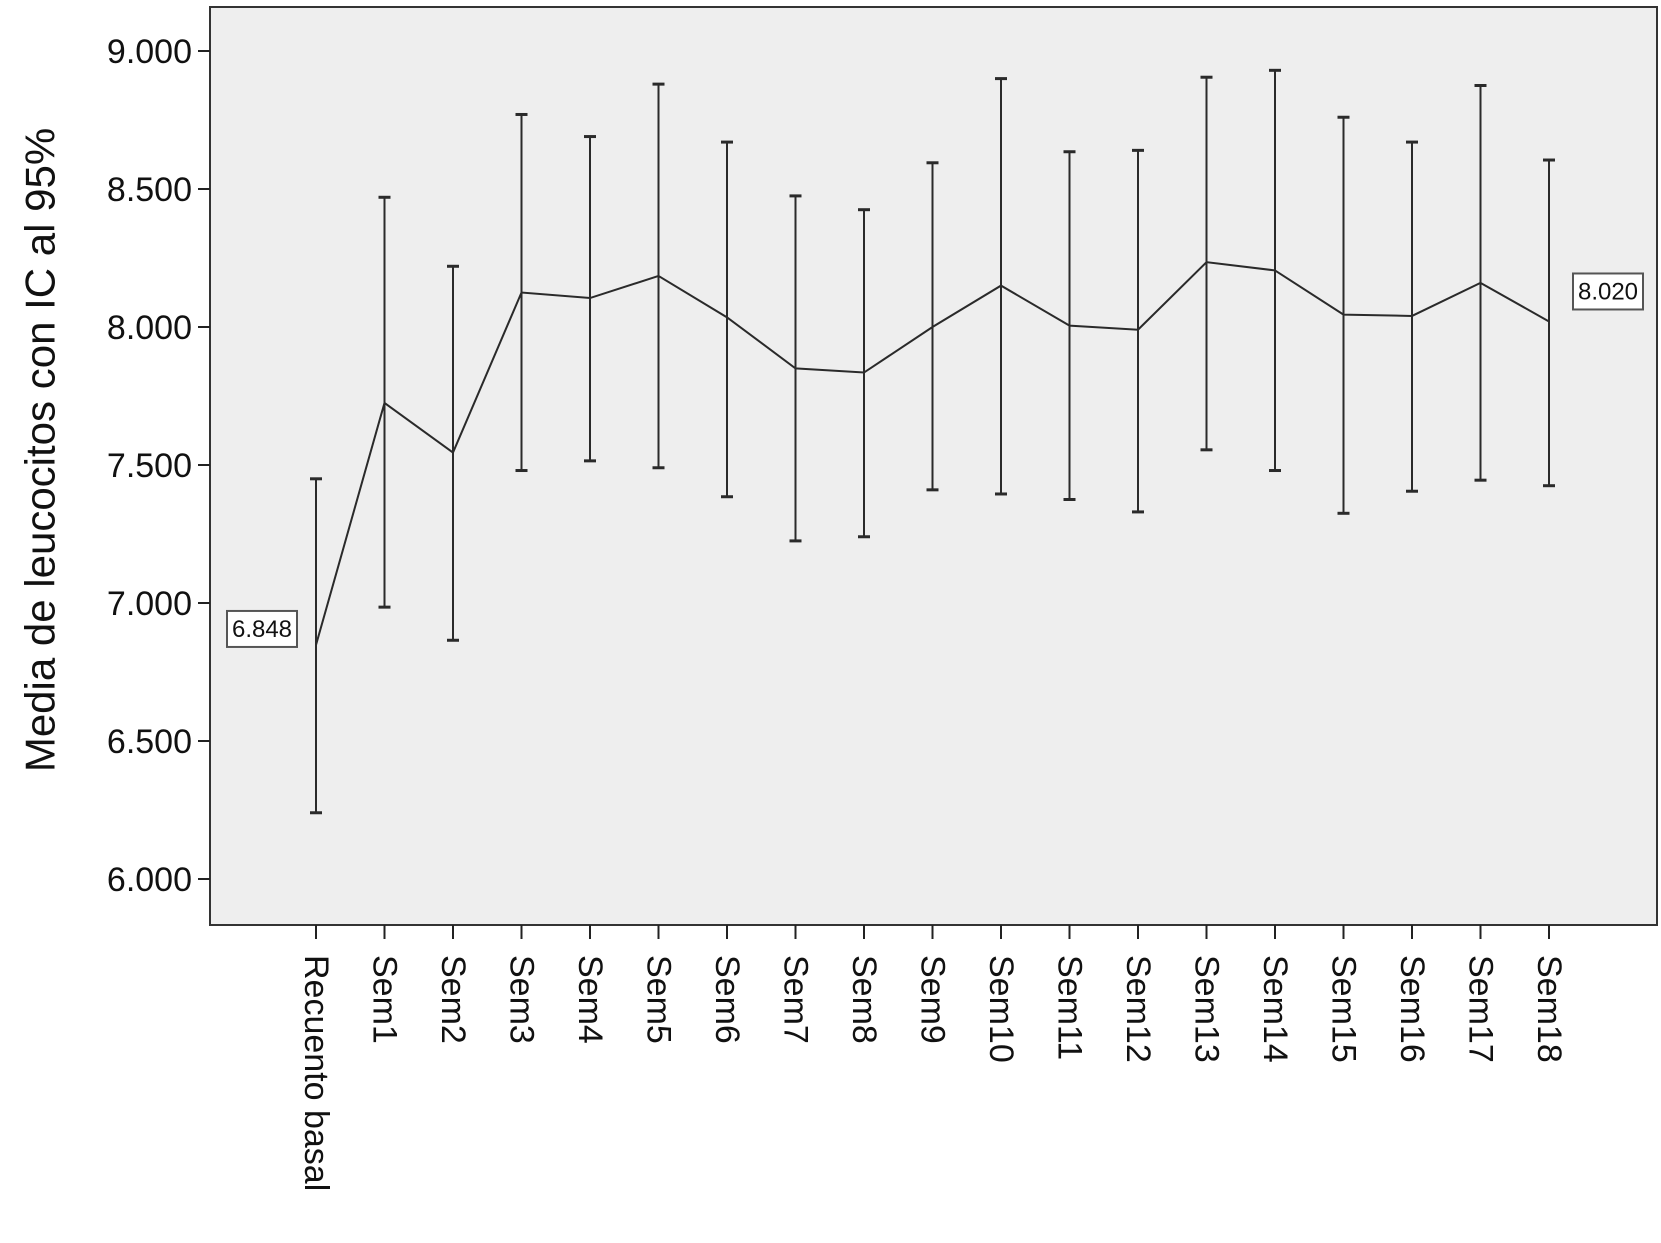 This screenshot has width=1661, height=1243. I want to click on y-tick-label: 8.000, so click(149, 328).